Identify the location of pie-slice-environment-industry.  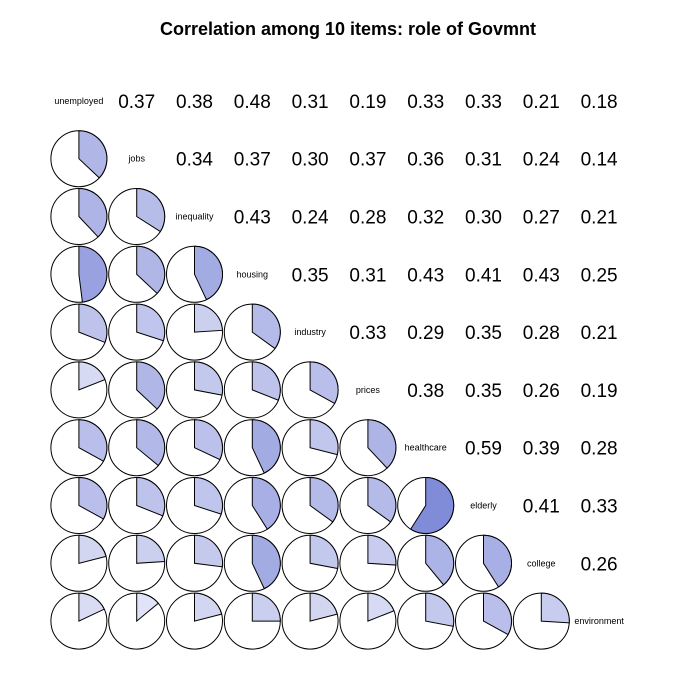
(323, 607).